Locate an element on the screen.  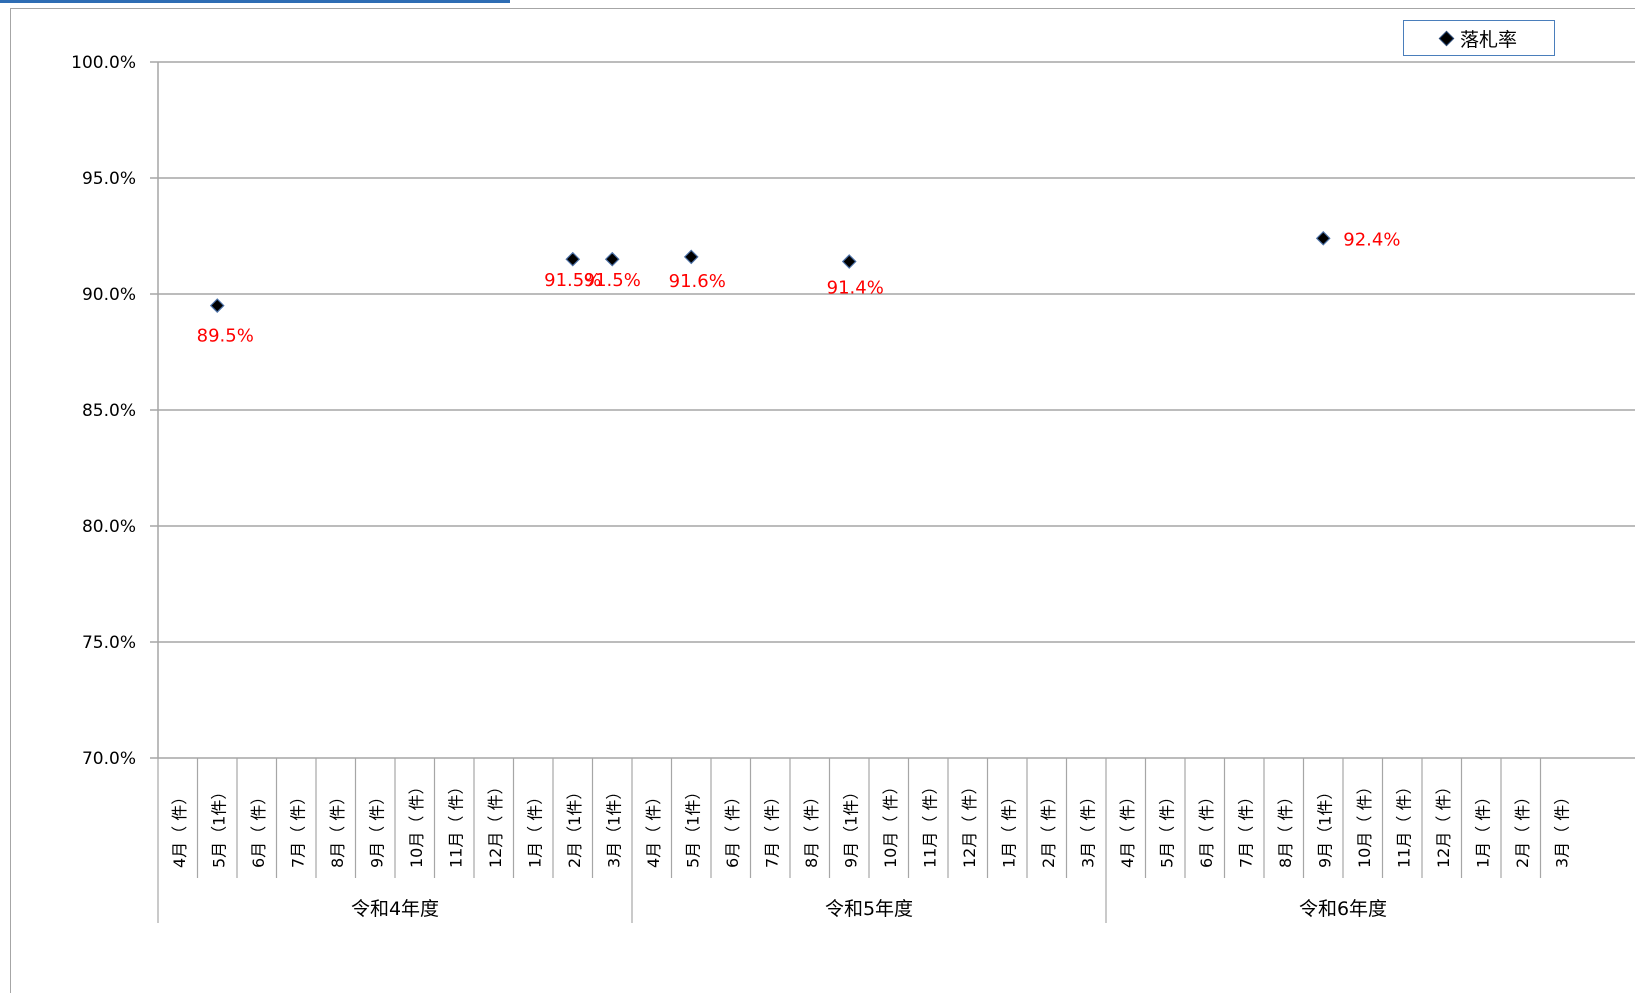
legend-label: 落札率 is located at coordinates (1488, 38).